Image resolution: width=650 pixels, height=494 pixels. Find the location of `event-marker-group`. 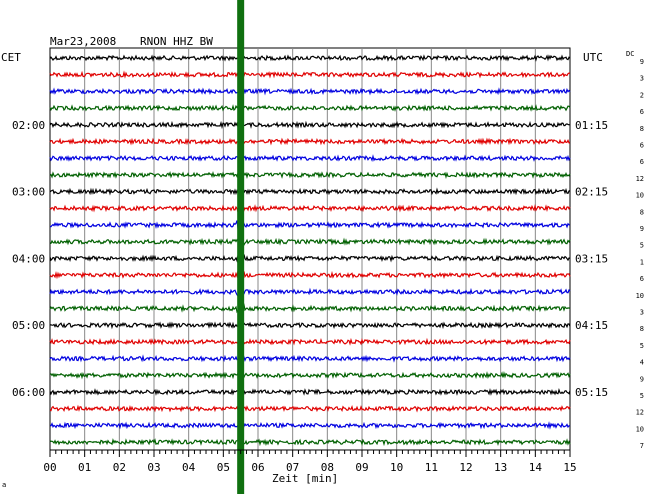

event-marker-group is located at coordinates (241, 247).